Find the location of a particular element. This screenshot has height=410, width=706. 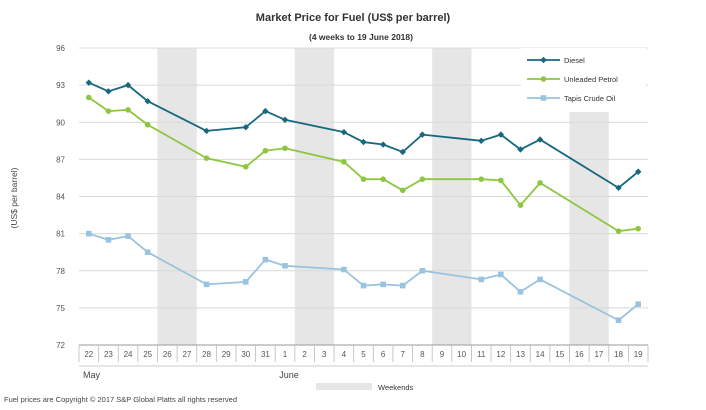

x-tick-7: 29 is located at coordinates (226, 354).